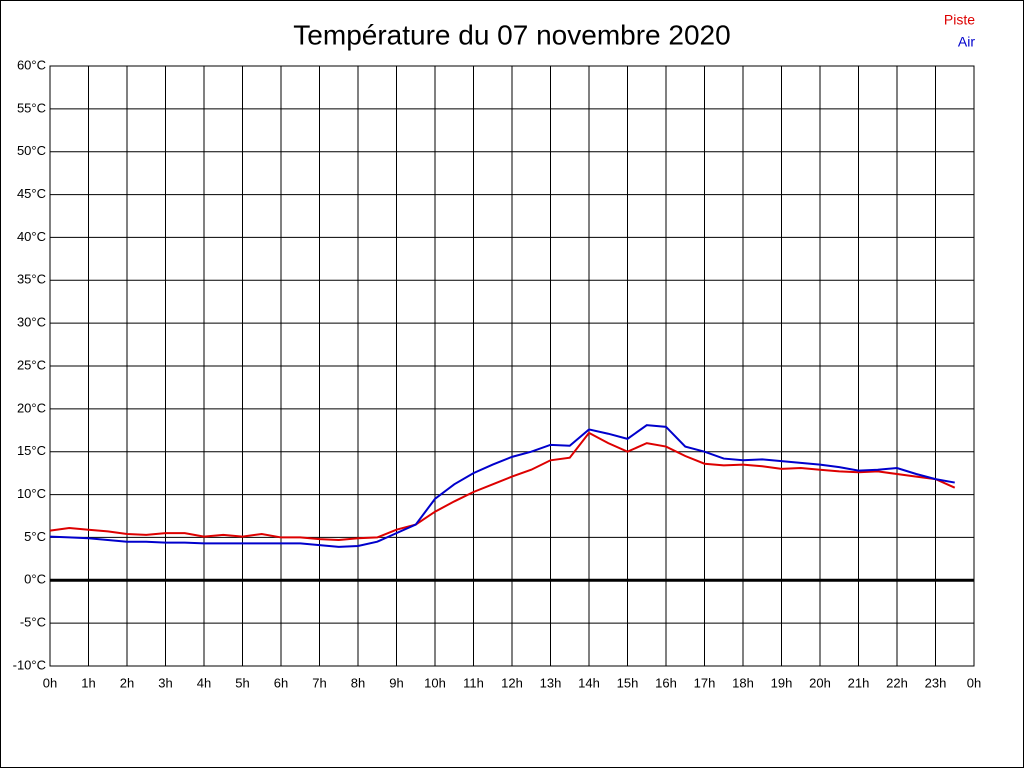 This screenshot has height=768, width=1024. What do you see at coordinates (29, 664) in the screenshot?
I see `y-tick-label: -10°C` at bounding box center [29, 664].